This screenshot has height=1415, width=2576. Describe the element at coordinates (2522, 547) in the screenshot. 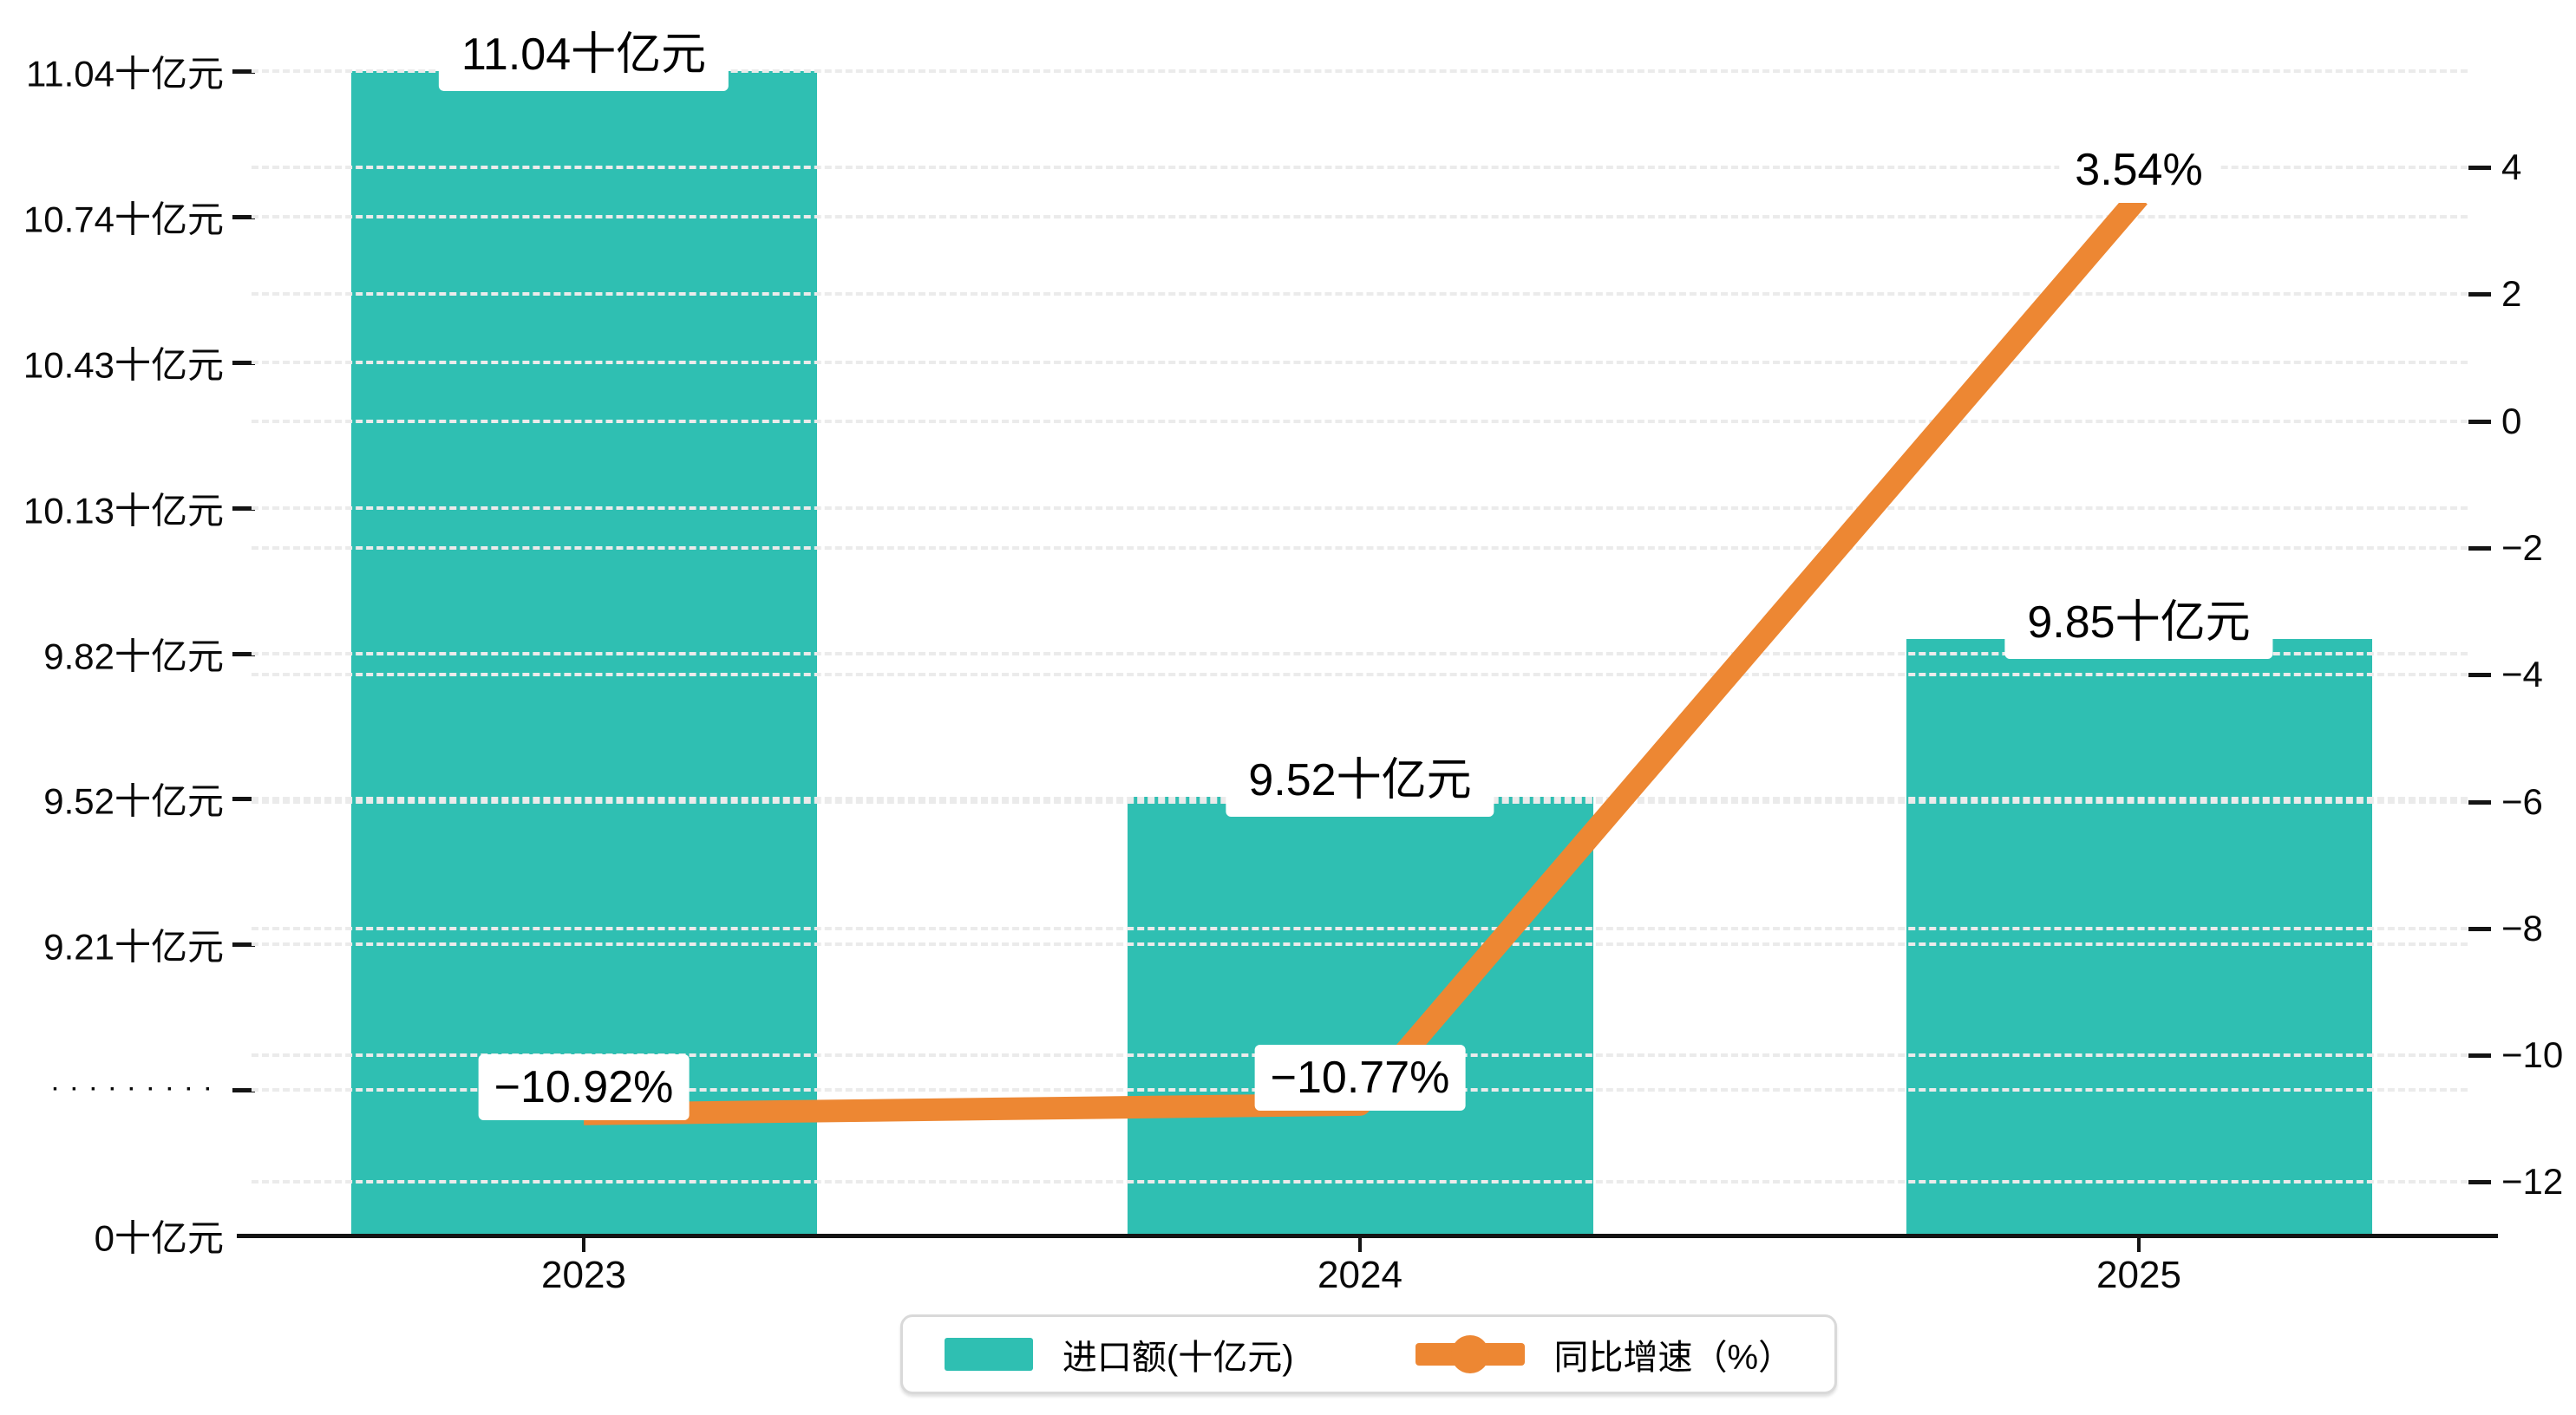

I see `right-axis-label-3: −2` at that location.